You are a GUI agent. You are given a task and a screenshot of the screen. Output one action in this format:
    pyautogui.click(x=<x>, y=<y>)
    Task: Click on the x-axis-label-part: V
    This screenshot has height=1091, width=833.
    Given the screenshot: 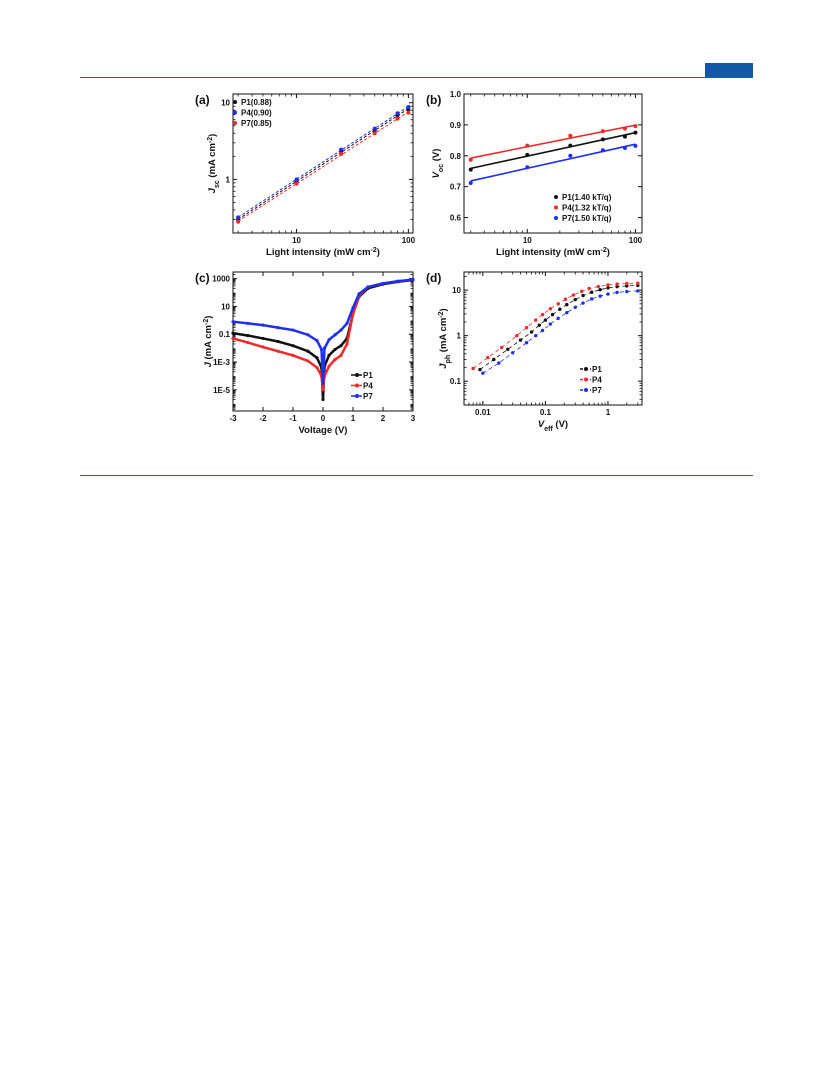 What is the action you would take?
    pyautogui.click(x=541, y=424)
    